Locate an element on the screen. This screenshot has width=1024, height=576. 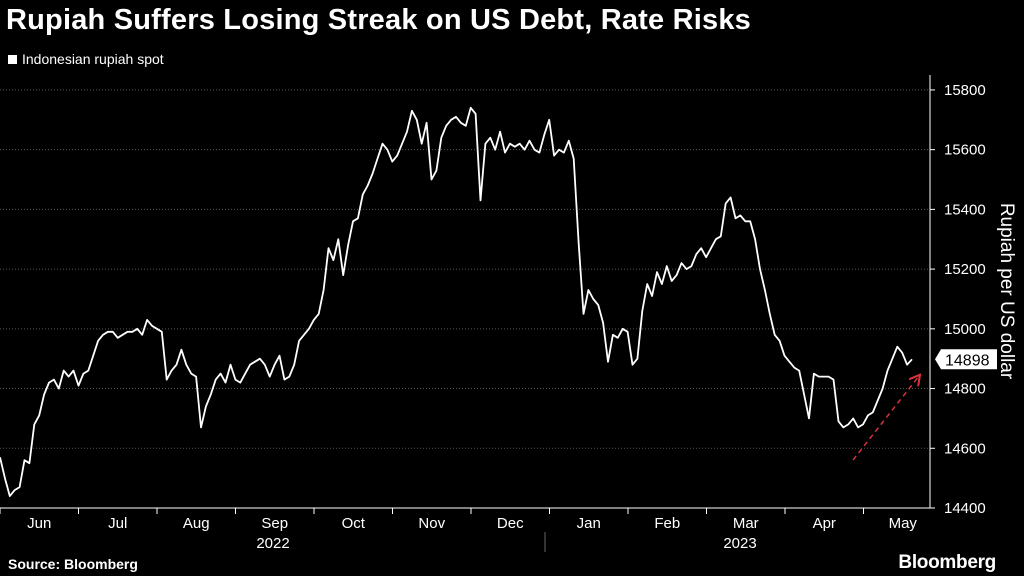
y-tick-label: 15000 is located at coordinates (965, 329).